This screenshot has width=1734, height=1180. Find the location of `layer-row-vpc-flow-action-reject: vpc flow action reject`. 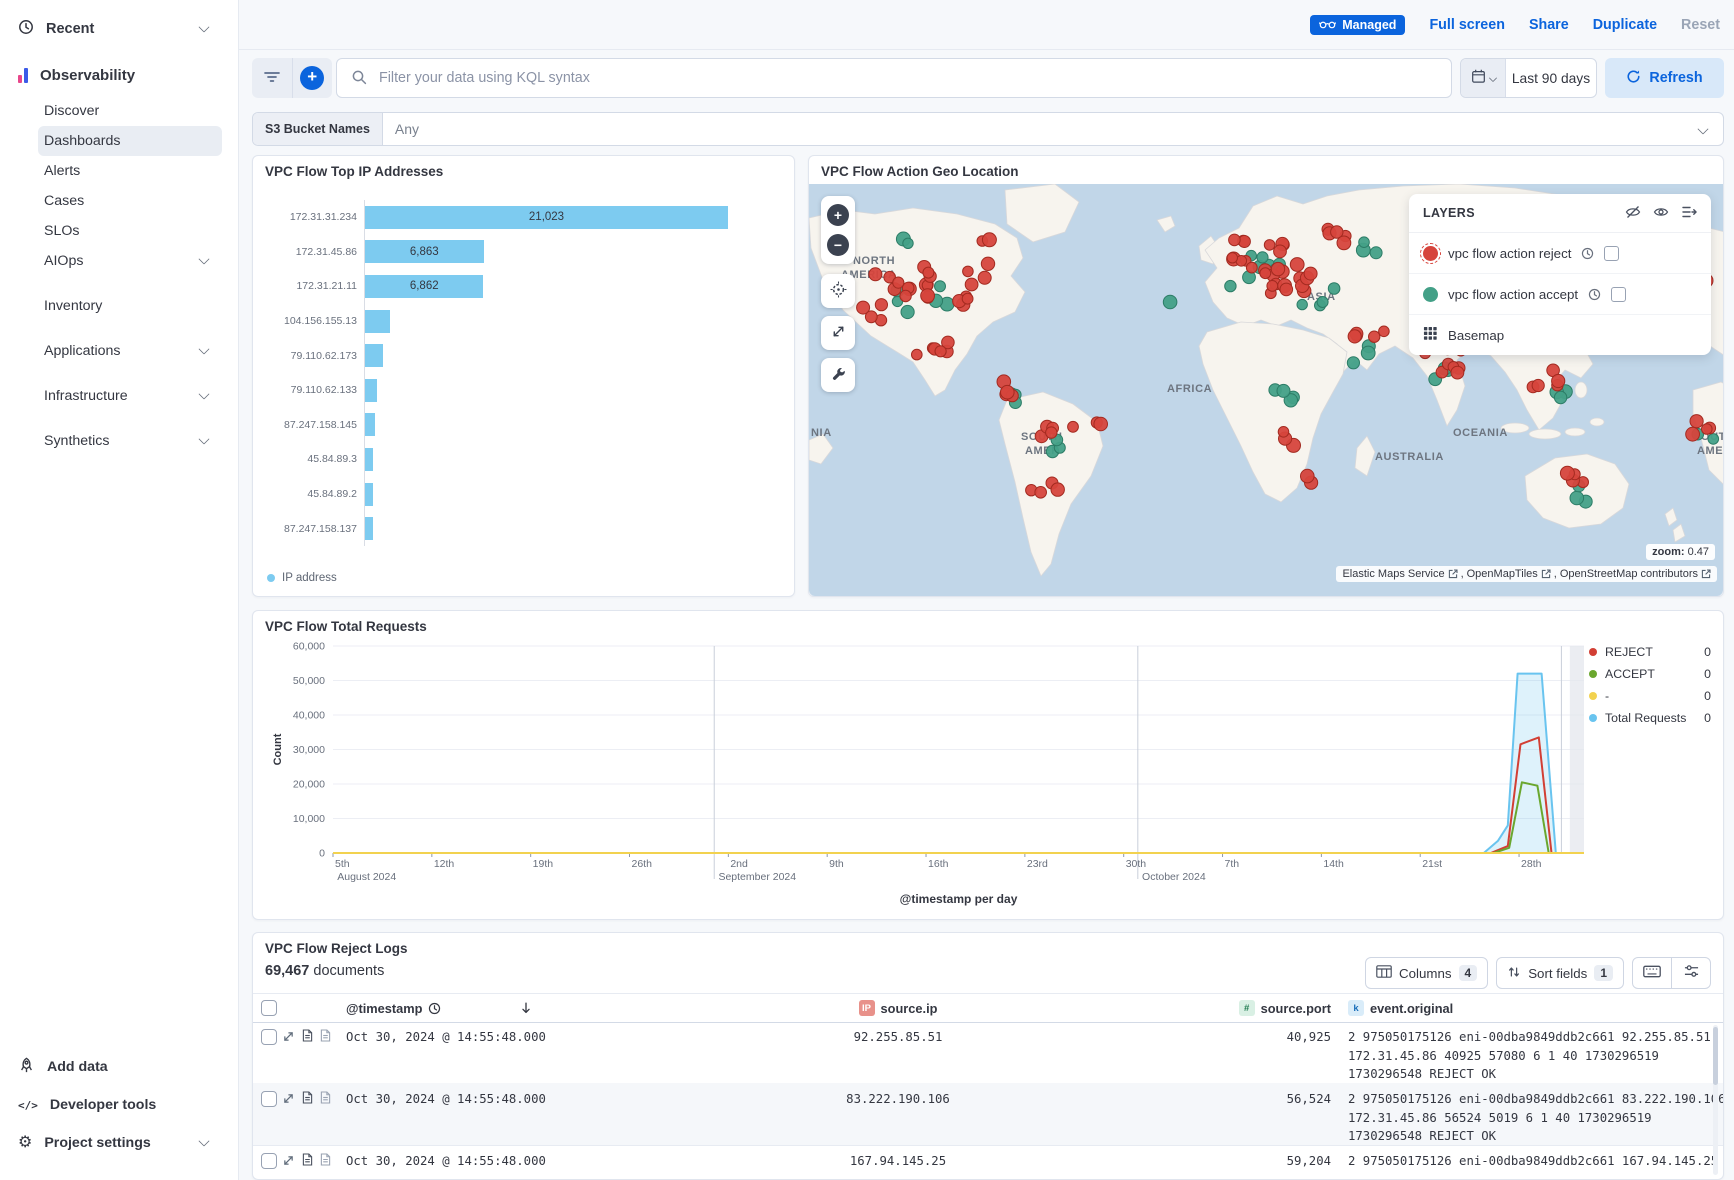

layer-row-vpc-flow-action-reject: vpc flow action reject is located at coordinates (1560, 253).